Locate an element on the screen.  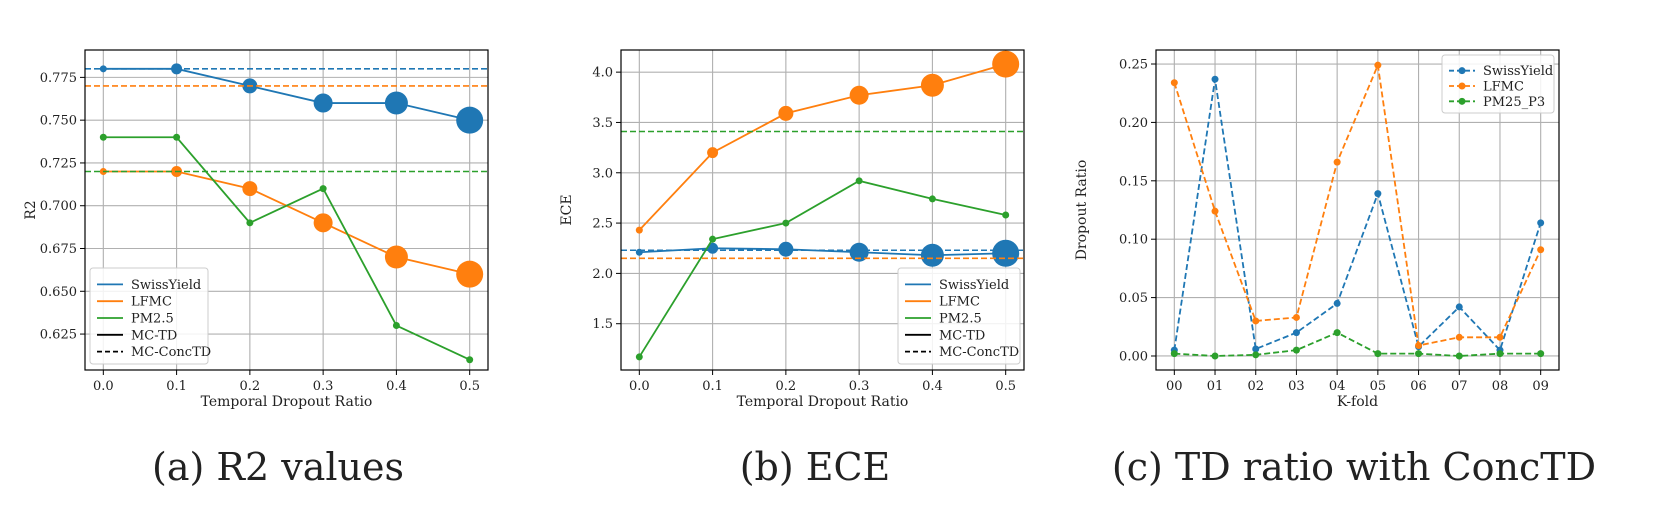
x-axis-label: K-fold is located at coordinates (1357, 402).